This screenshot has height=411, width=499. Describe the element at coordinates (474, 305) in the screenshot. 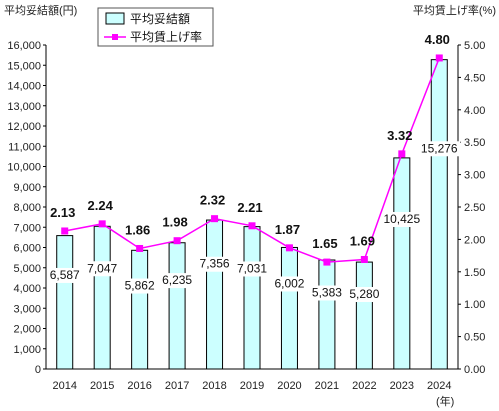

I see `right-tick-label: 1.00` at that location.